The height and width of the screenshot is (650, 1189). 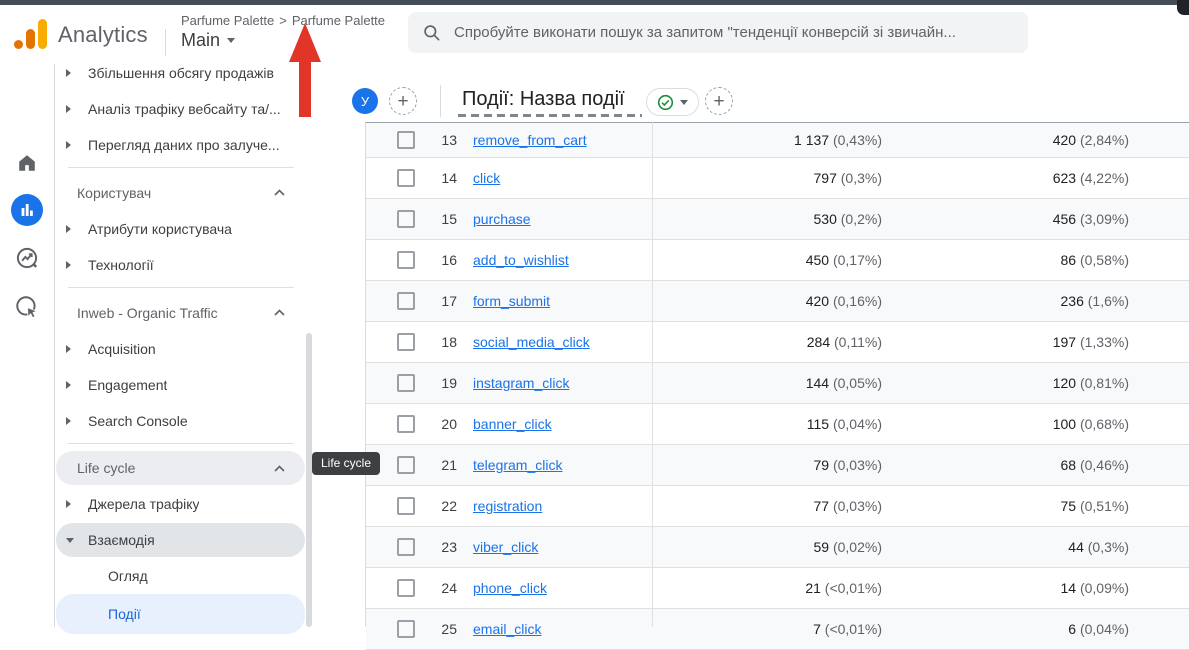 I want to click on add-dimension-button: +, so click(x=719, y=101).